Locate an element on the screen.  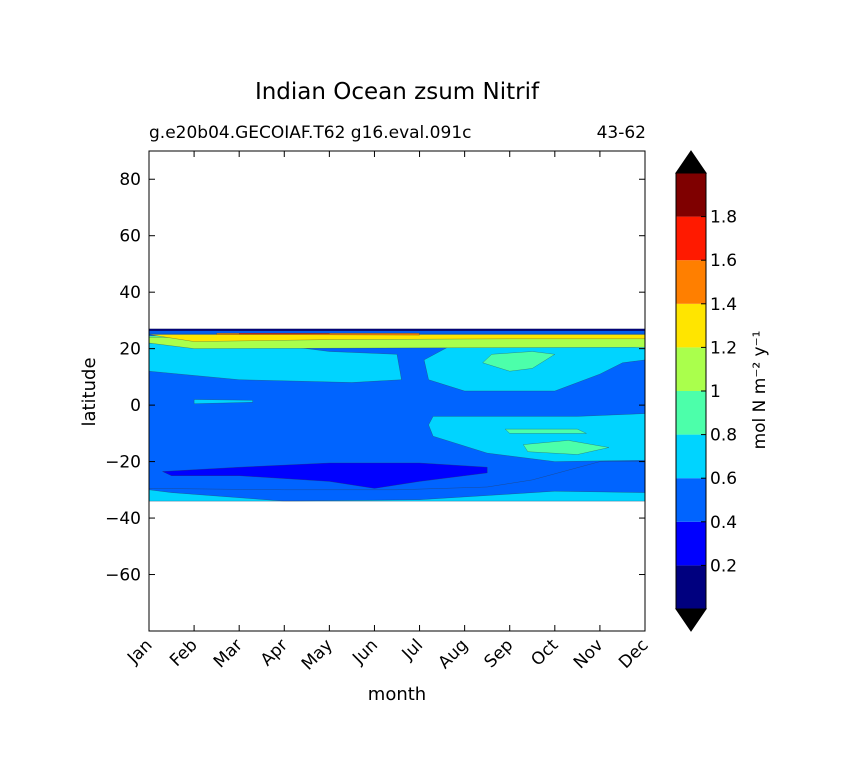
y-tick-label: −40 is located at coordinates (123, 519).